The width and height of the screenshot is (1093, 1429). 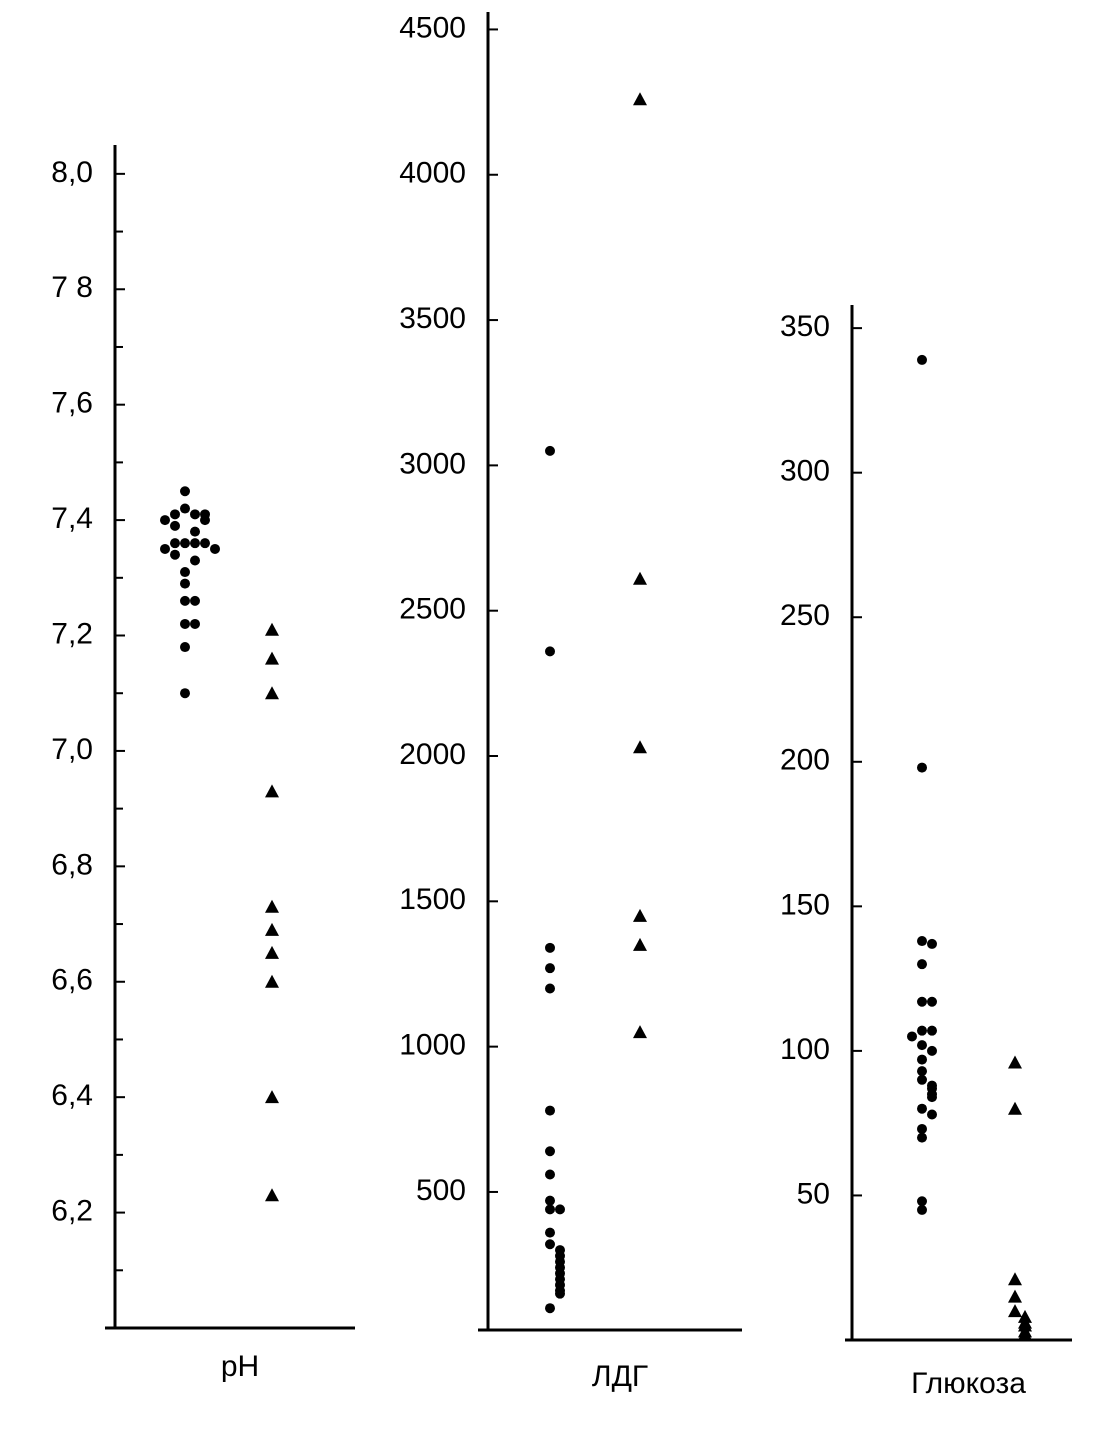 What do you see at coordinates (805, 1049) in the screenshot?
I see `y-tick-label: 100` at bounding box center [805, 1049].